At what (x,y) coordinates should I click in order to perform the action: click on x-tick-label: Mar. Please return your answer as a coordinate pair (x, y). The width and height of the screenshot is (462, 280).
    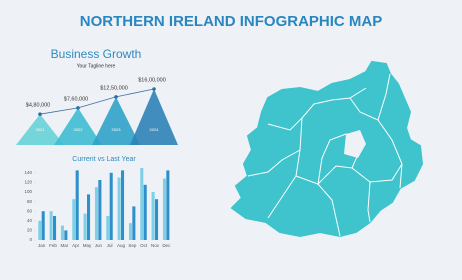
    Looking at the image, I should click on (64, 245).